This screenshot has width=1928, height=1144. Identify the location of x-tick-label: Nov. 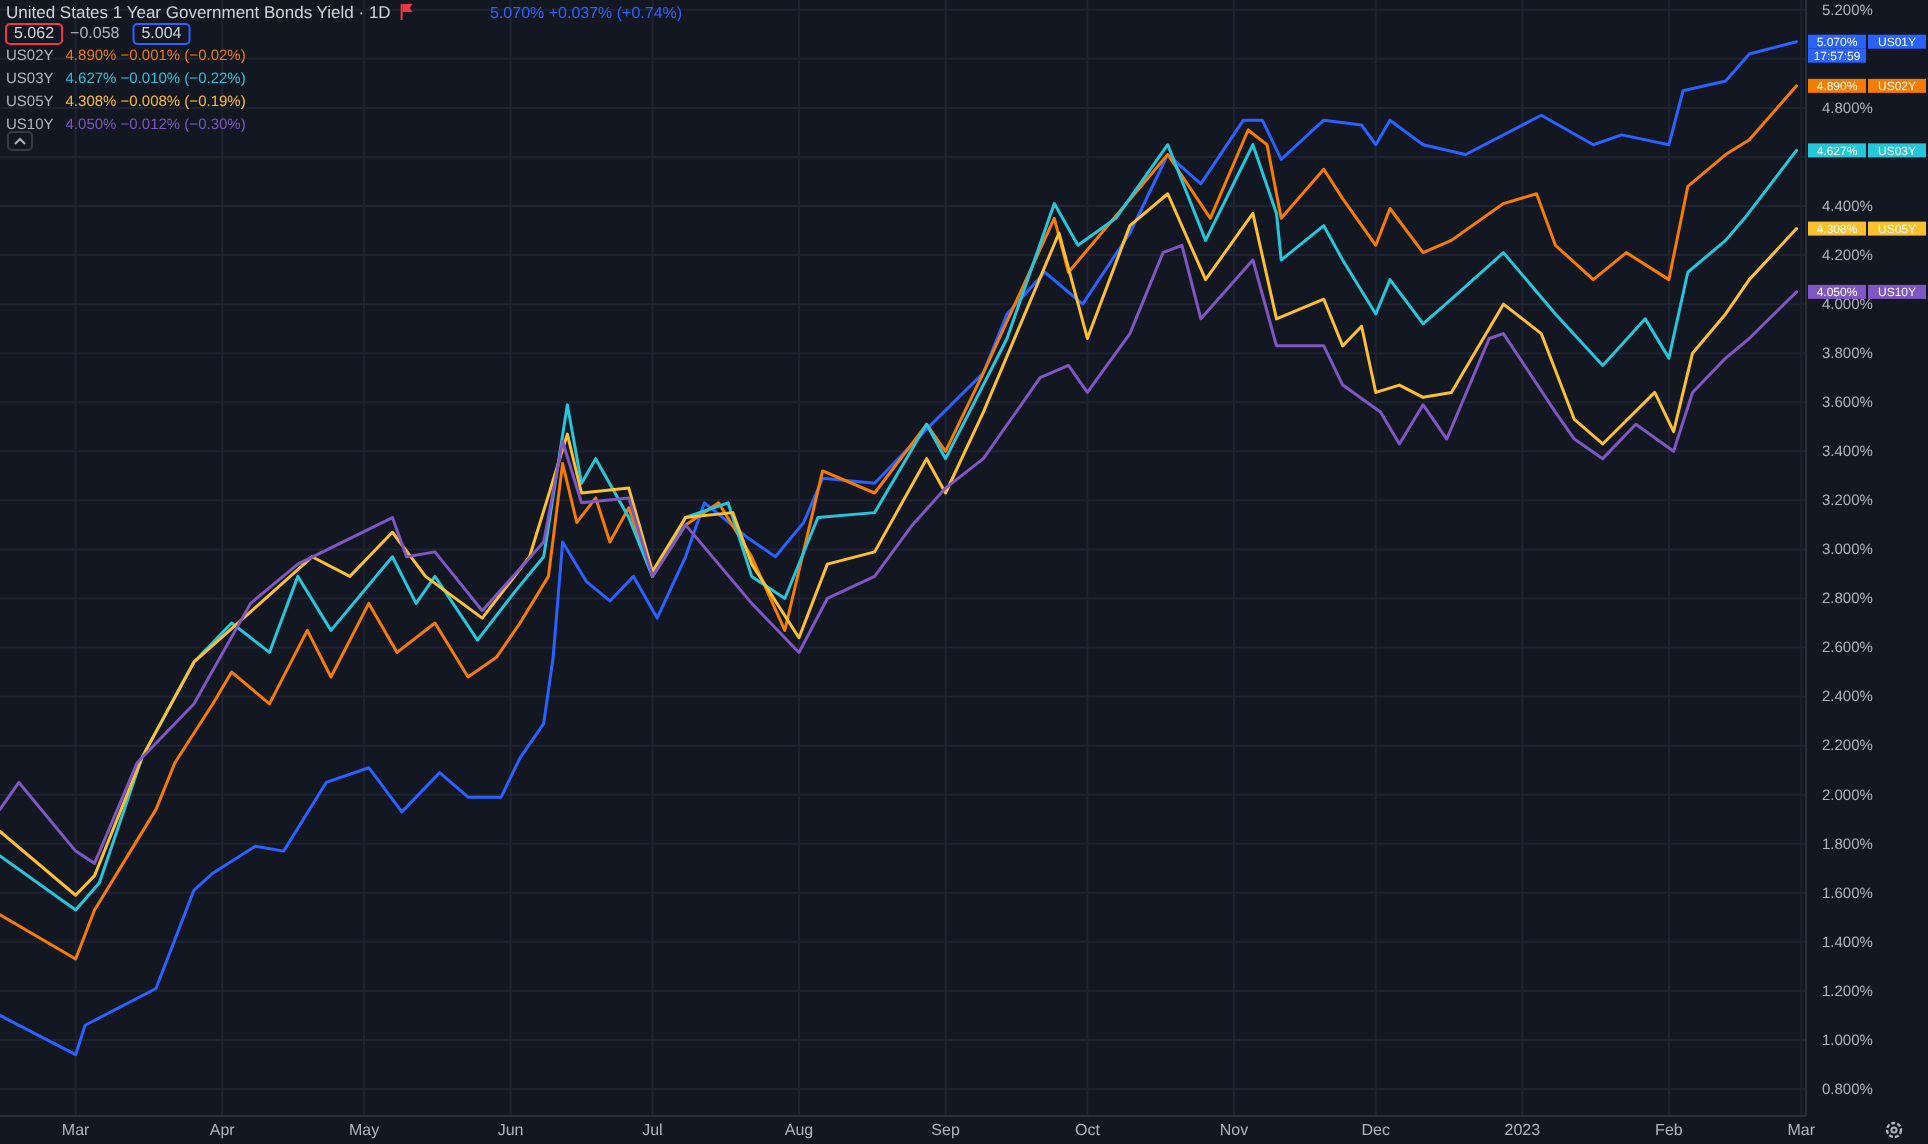
(1234, 1130).